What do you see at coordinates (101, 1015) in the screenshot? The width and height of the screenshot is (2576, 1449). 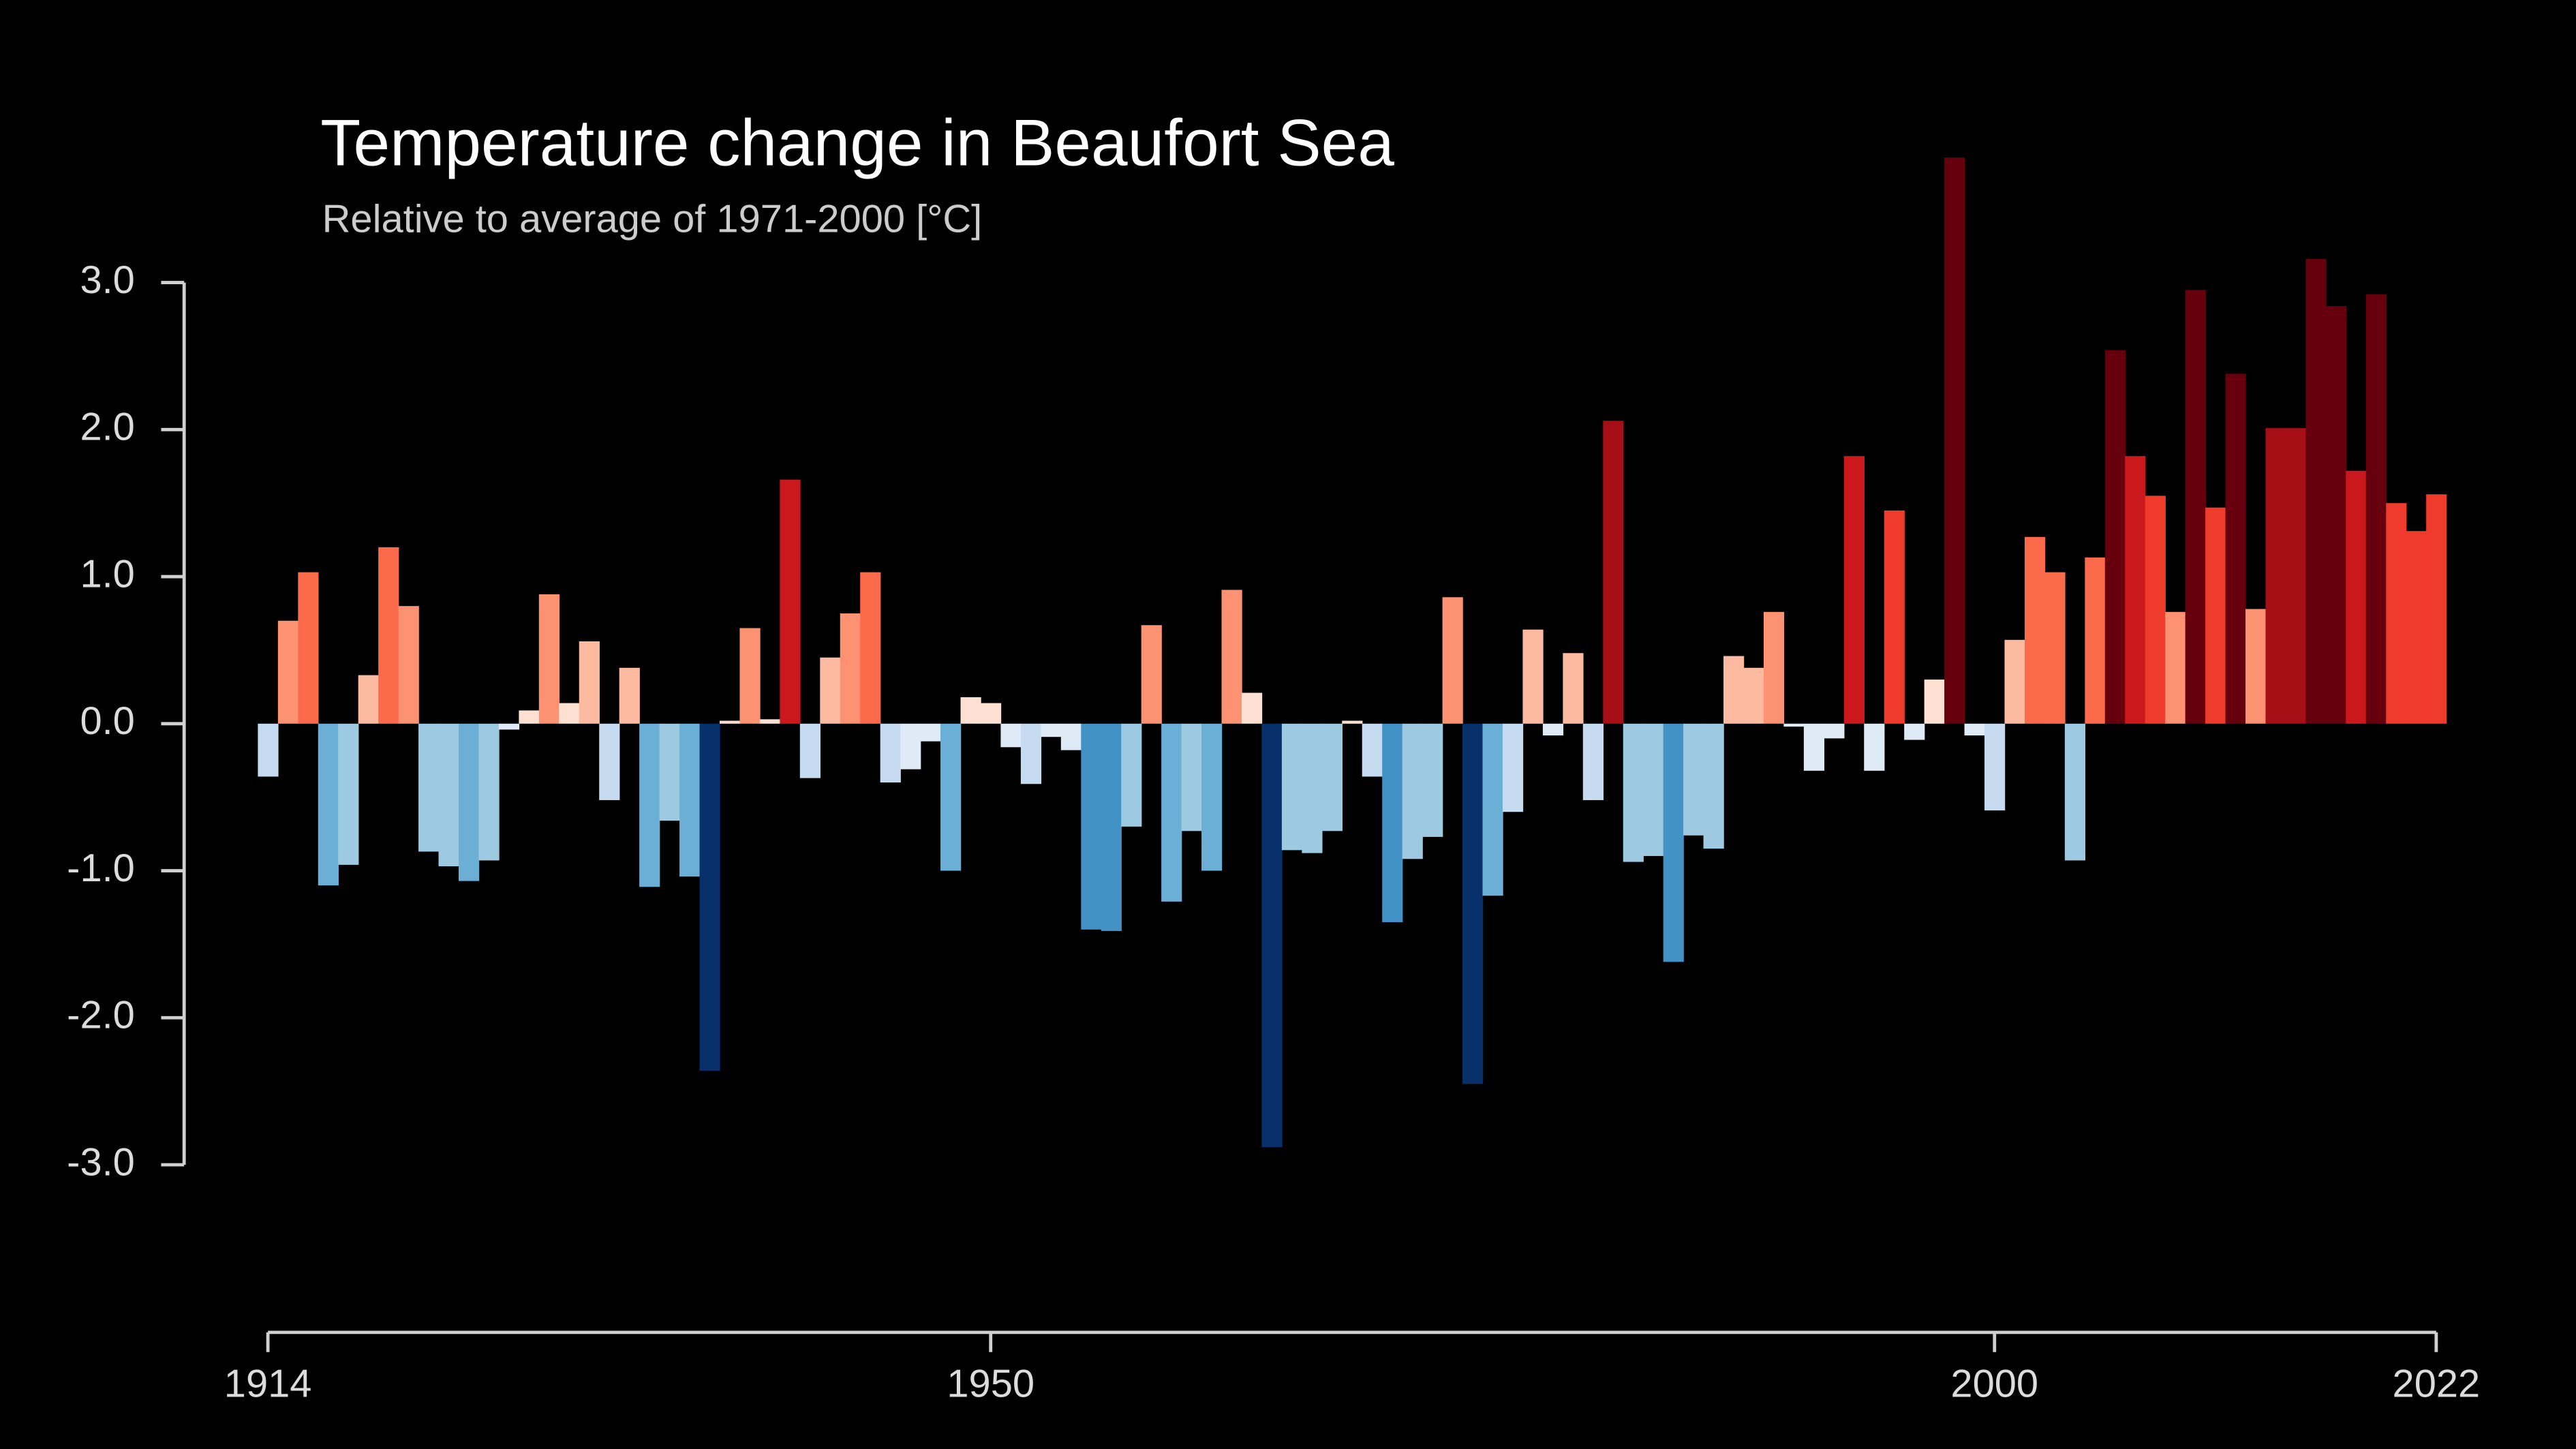 I see `y-tick-label: -2.0` at bounding box center [101, 1015].